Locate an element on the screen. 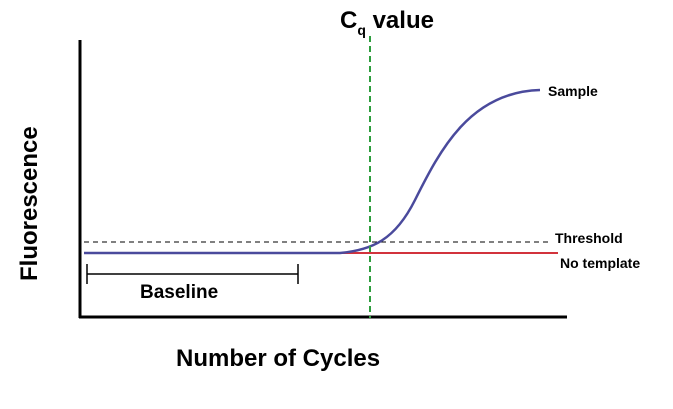  sample-label: Sample is located at coordinates (573, 91).